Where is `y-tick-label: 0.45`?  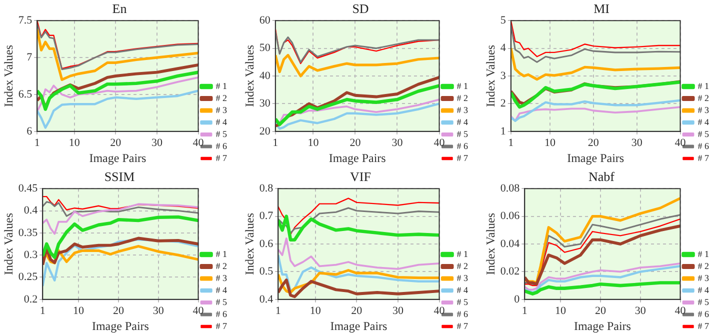 y-tick-label: 0.45 is located at coordinates (28, 188).